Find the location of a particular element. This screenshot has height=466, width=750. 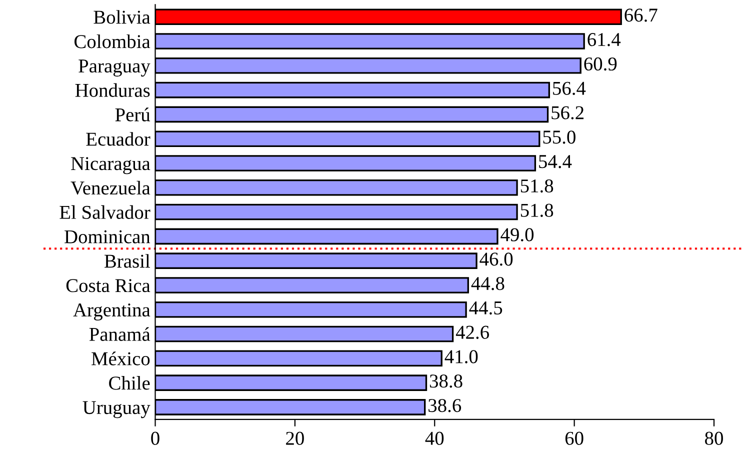

y-tick-label: México is located at coordinates (121, 359).